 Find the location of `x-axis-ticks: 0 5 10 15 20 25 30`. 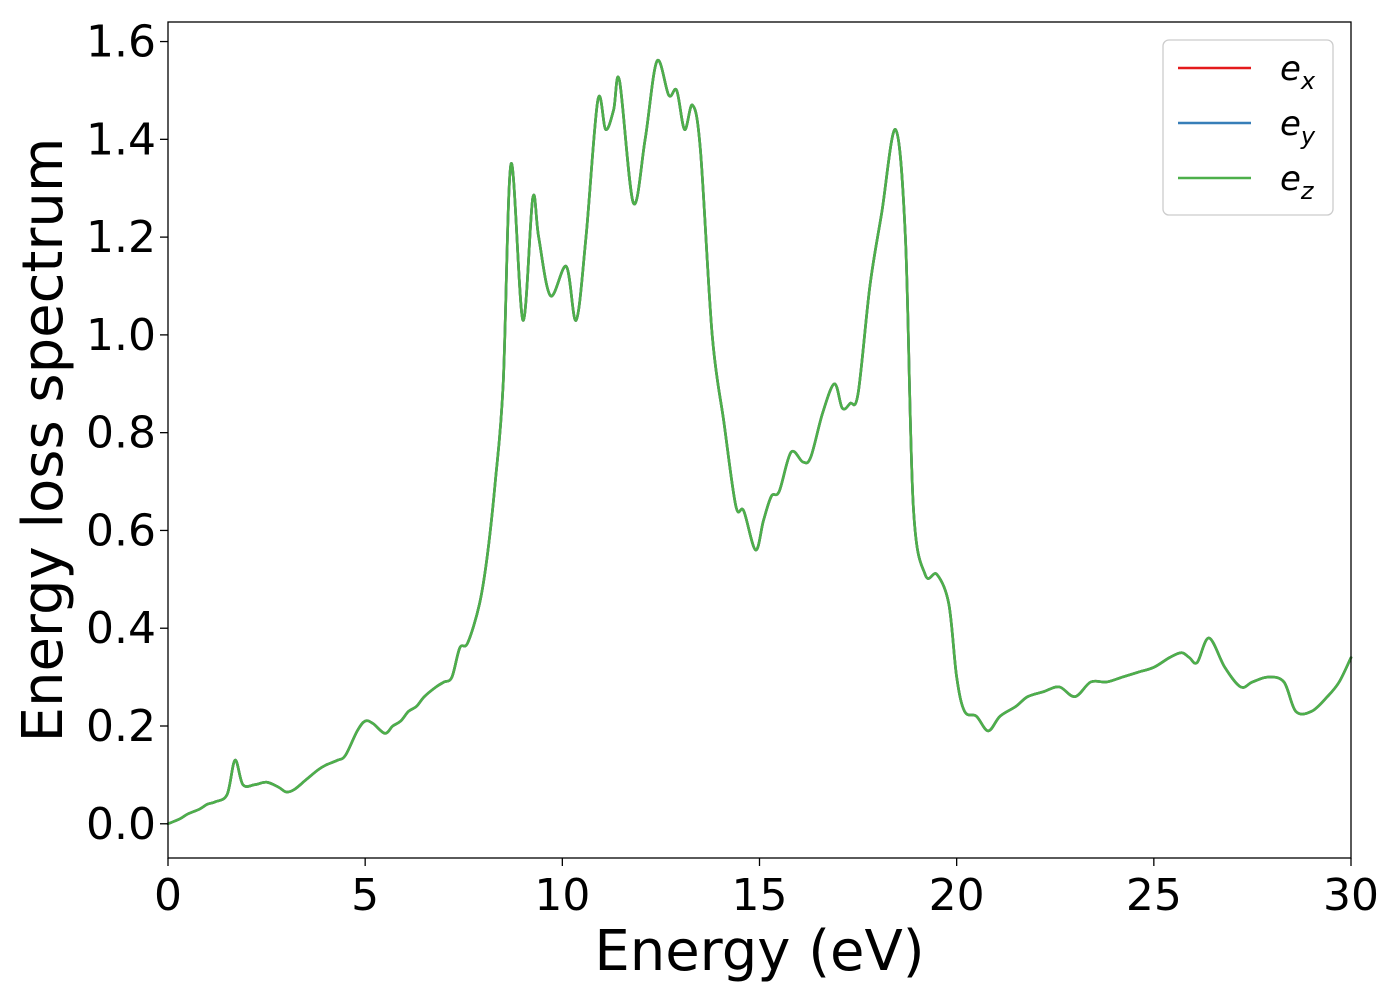

x-axis-ticks: 0 5 10 15 20 25 30 is located at coordinates (766, 889).